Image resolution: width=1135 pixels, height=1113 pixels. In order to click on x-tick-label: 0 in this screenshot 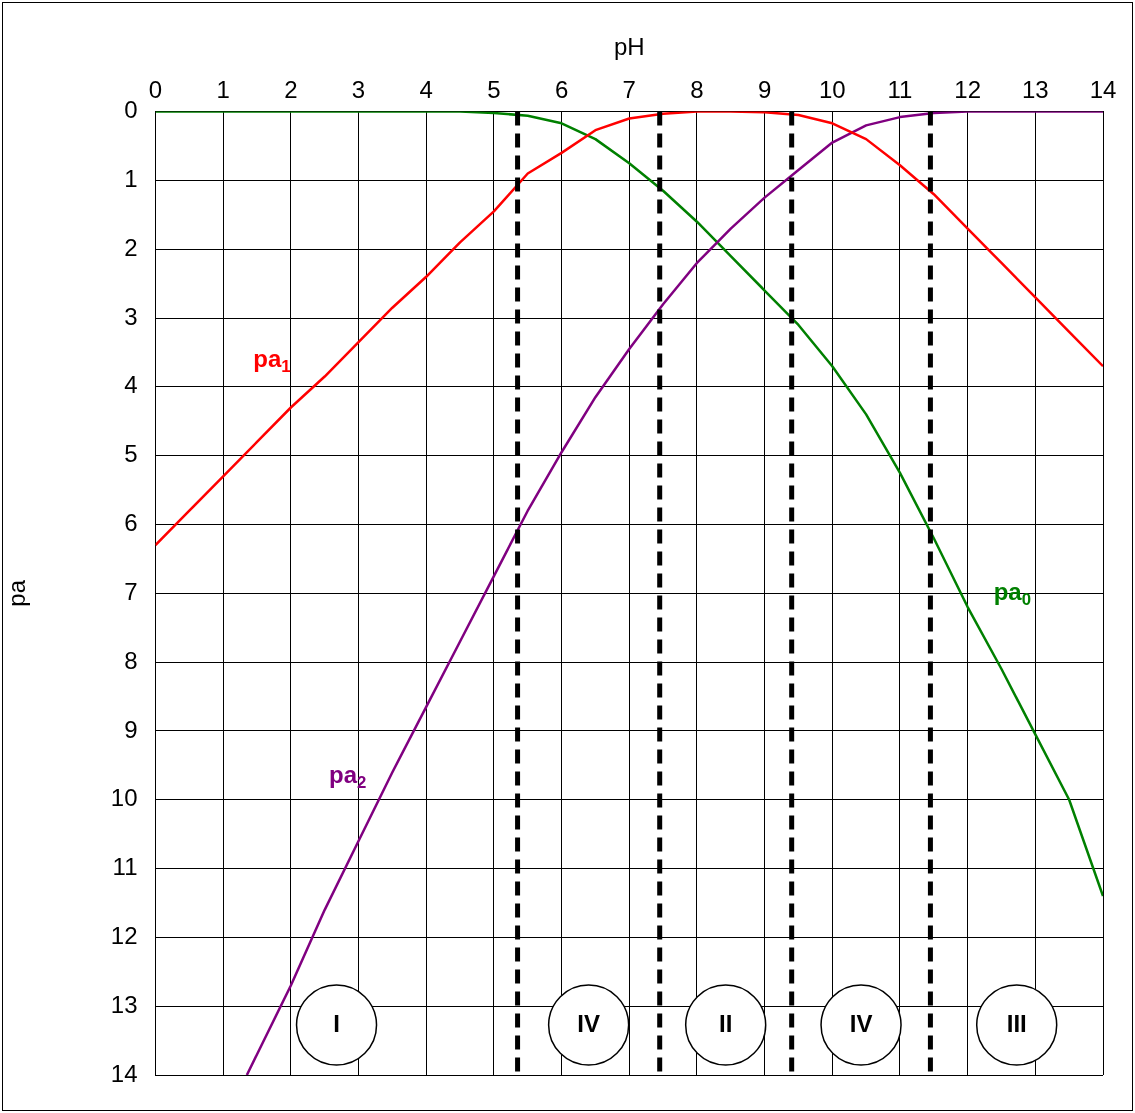, I will do `click(155, 89)`.